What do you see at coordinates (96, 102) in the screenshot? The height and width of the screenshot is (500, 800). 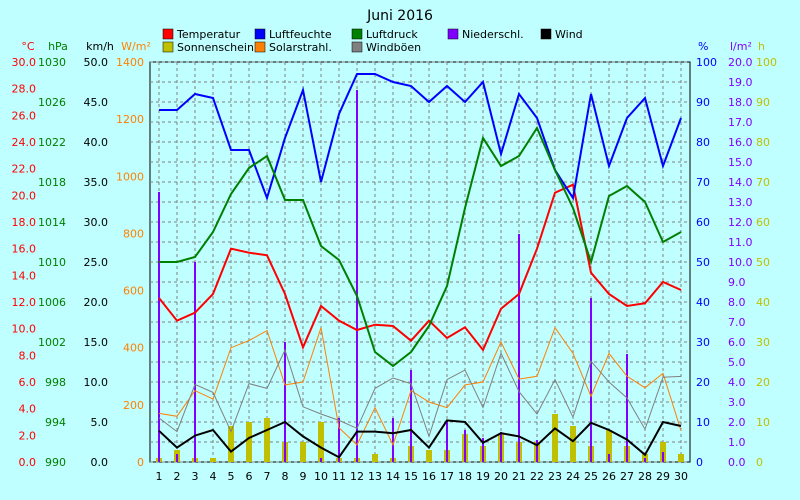 I see `axis-tick-label-kmh: 45.0` at bounding box center [96, 102].